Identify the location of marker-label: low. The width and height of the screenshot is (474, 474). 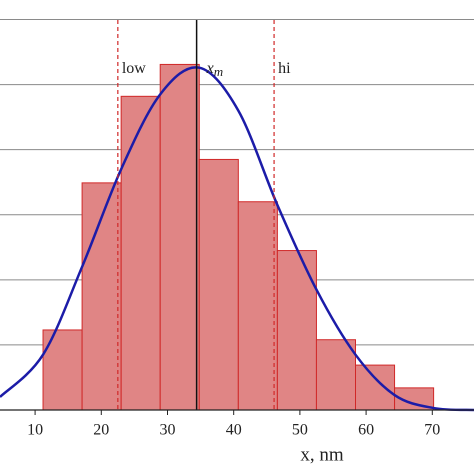
(134, 68).